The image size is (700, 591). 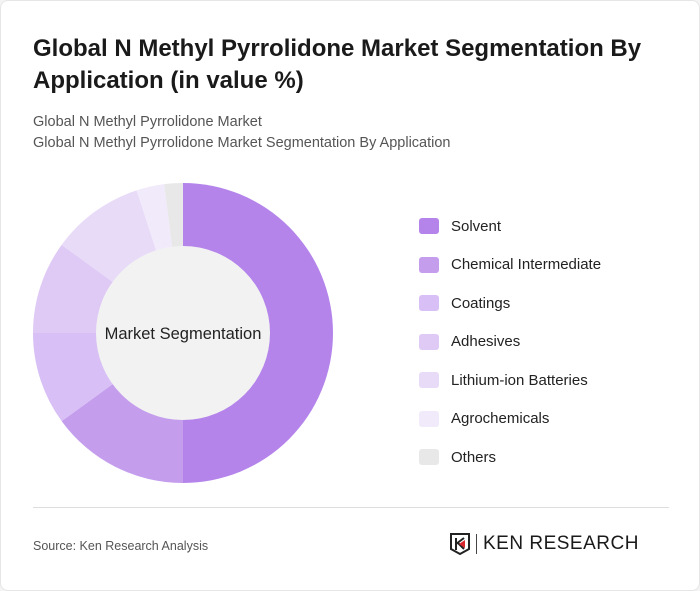 What do you see at coordinates (474, 457) in the screenshot?
I see `legend-label: Others` at bounding box center [474, 457].